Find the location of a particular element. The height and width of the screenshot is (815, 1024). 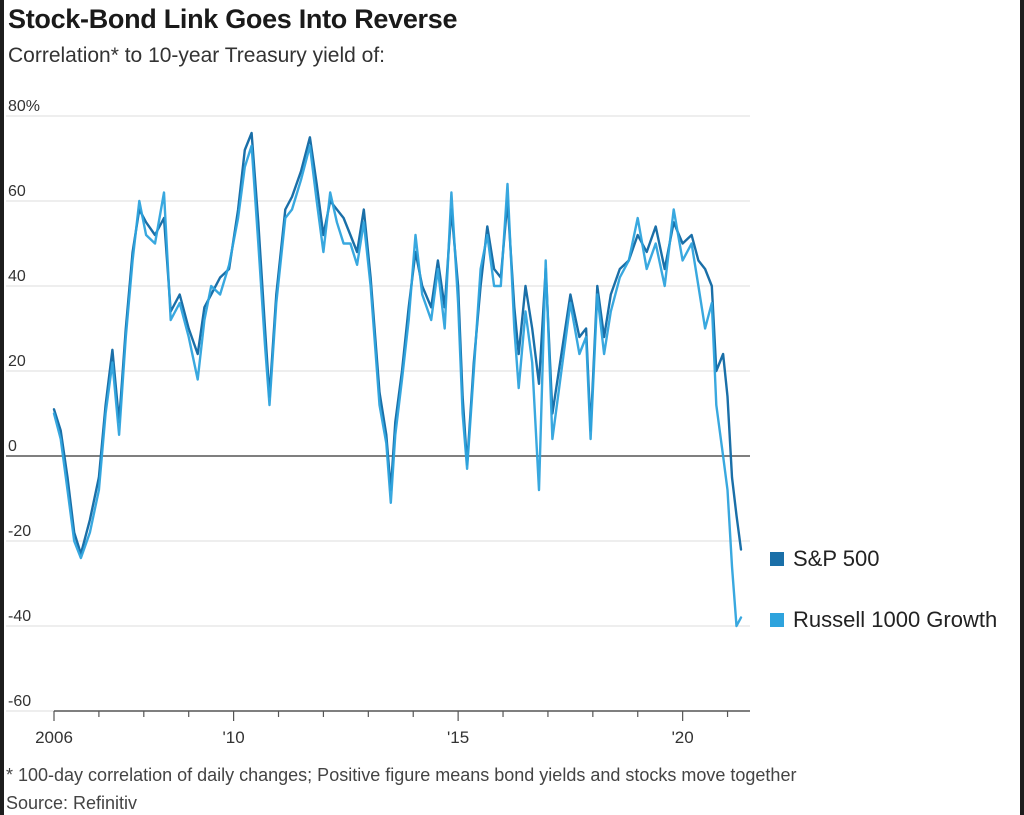

chart-title: Stock-Bond Link Goes Into Reverse is located at coordinates (233, 19).